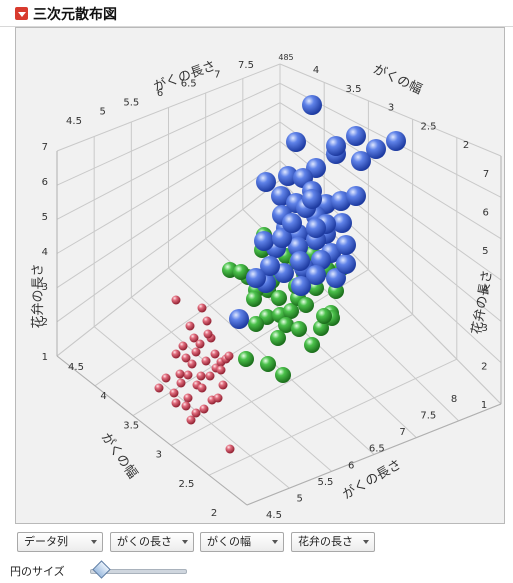  I want to click on axis-title-sepal-width-back: がくの幅, so click(397, 80).